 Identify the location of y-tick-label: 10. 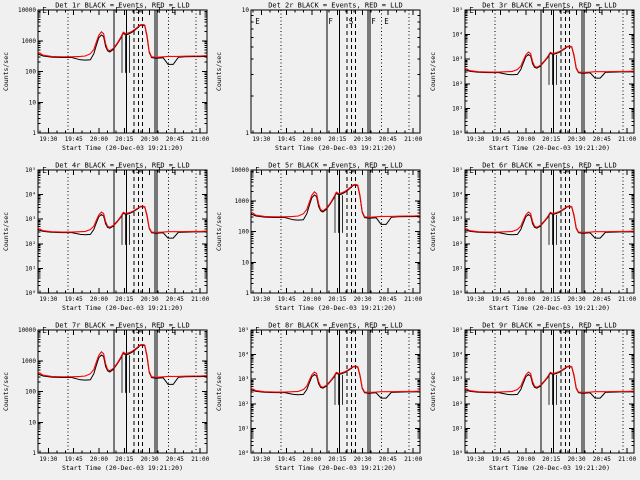
(246, 10).